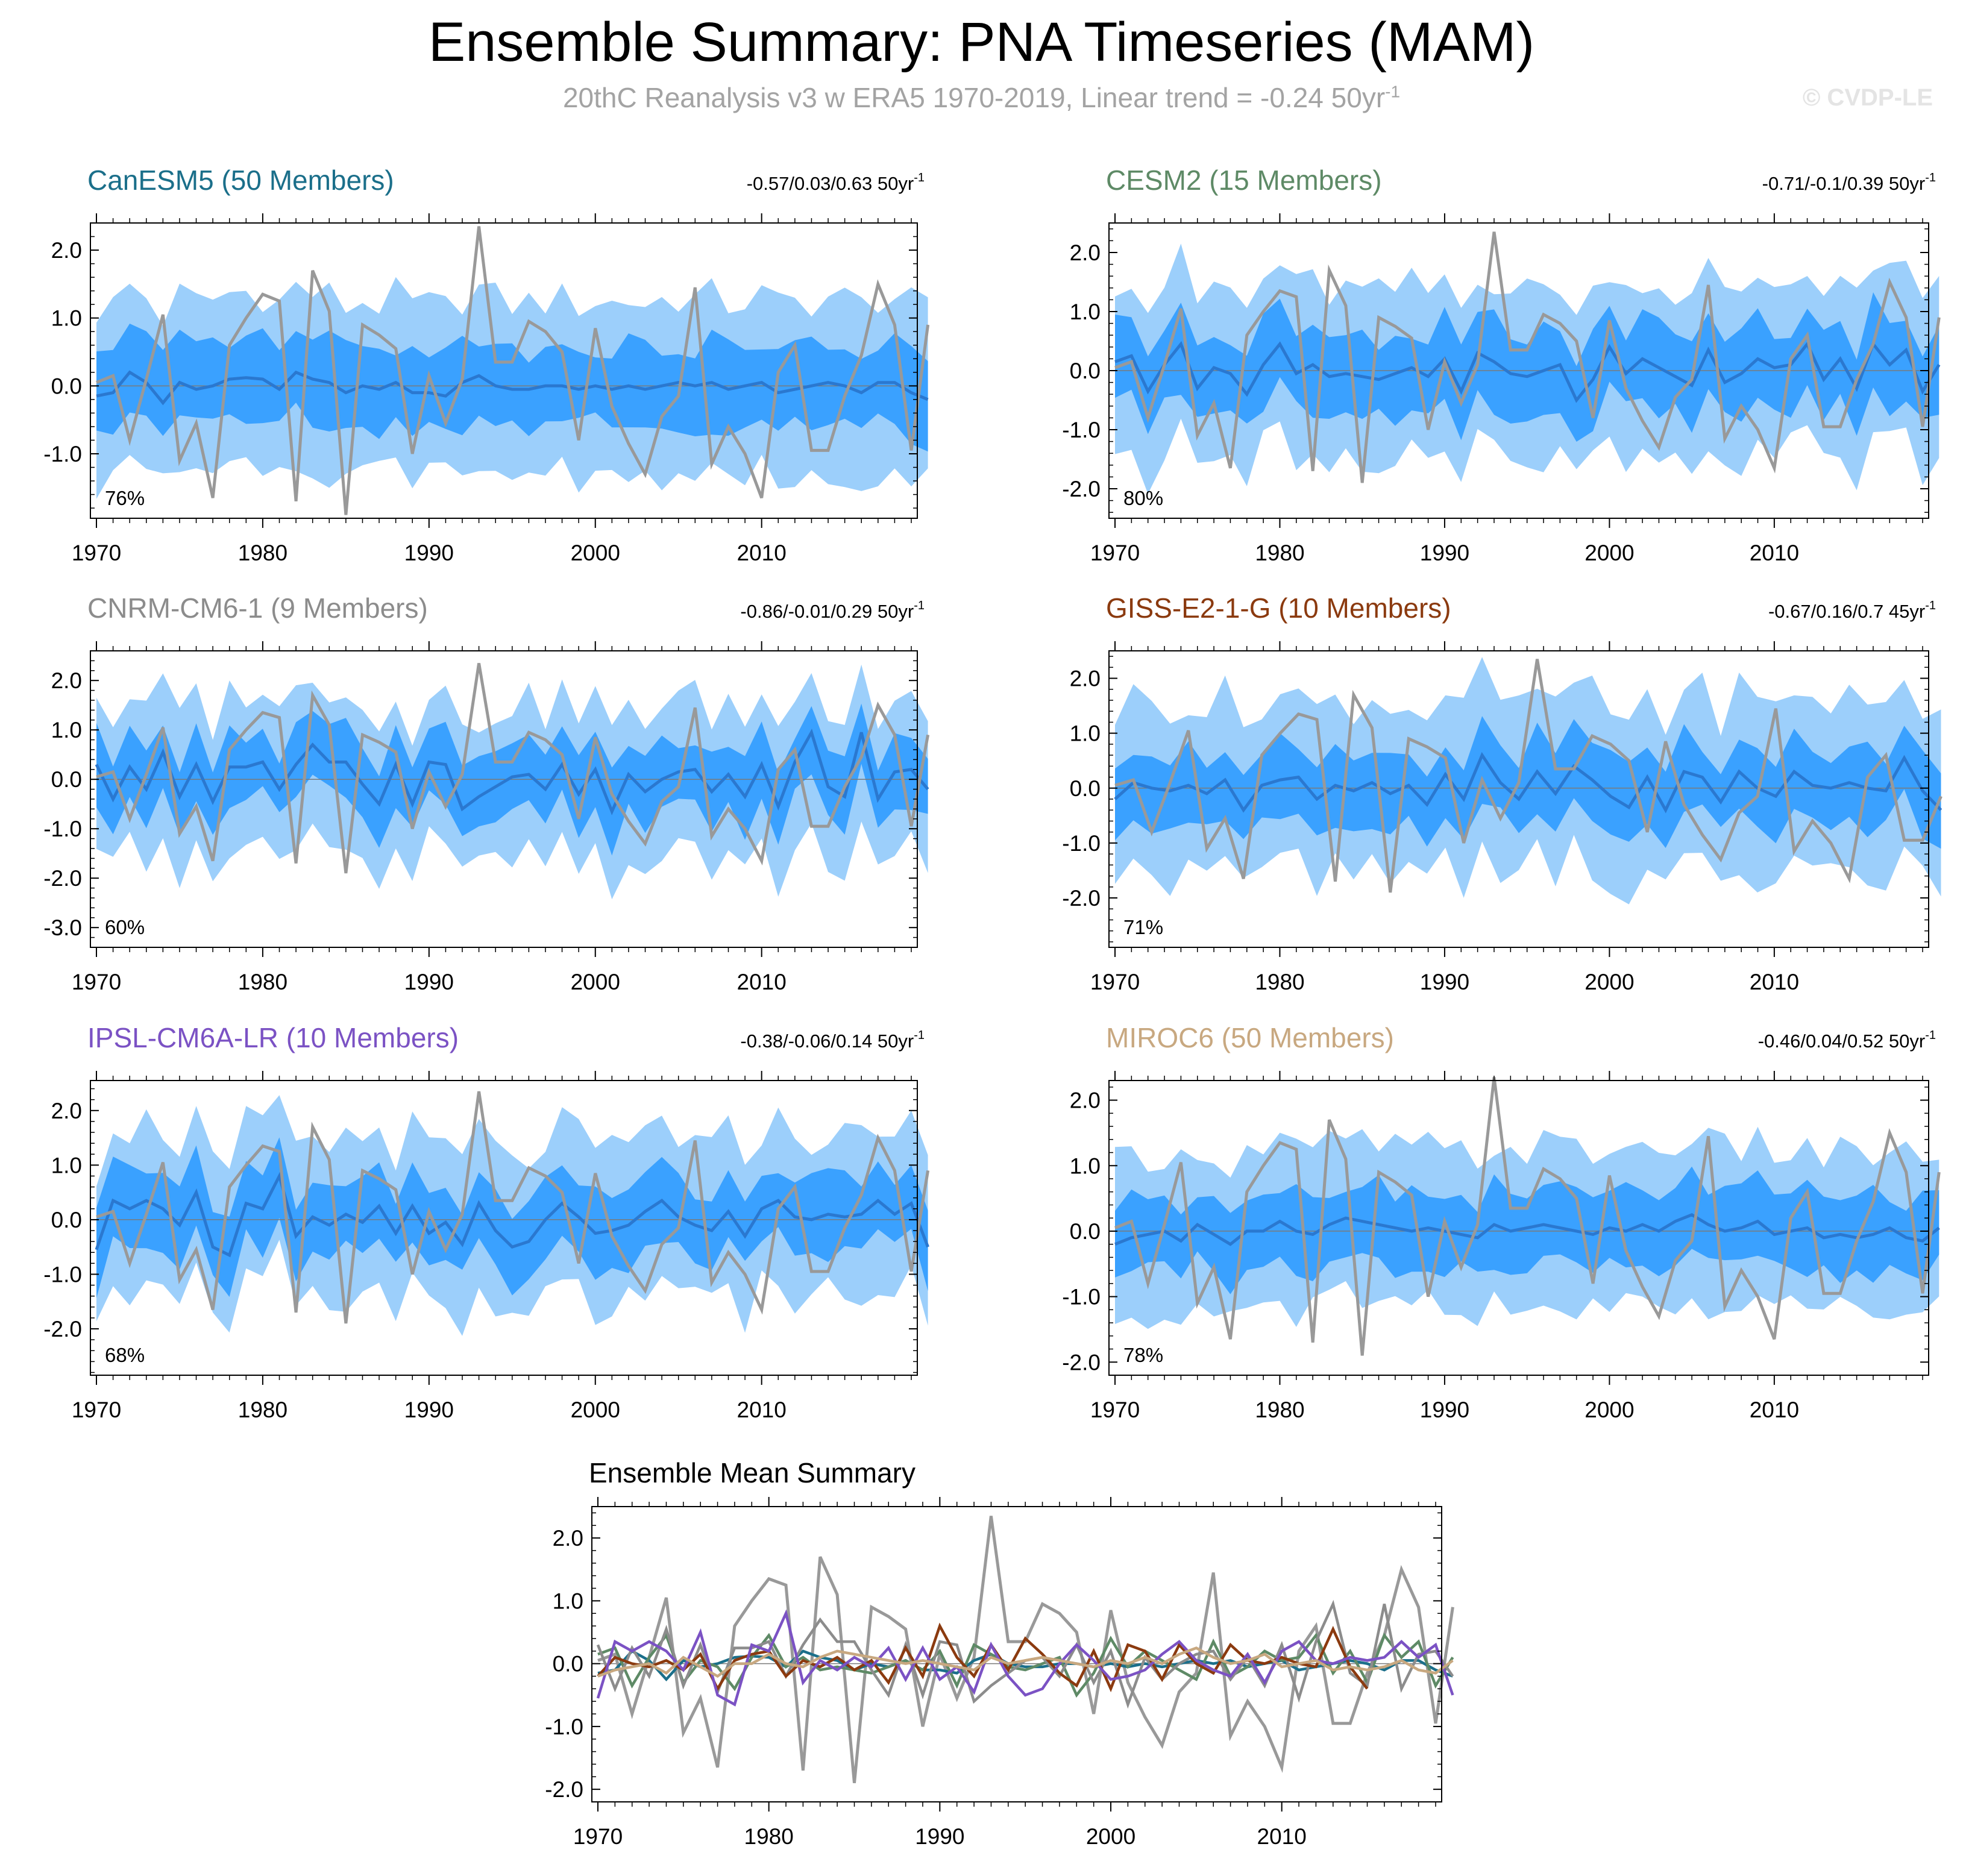 This screenshot has height=1876, width=1963. Describe the element at coordinates (1115, 553) in the screenshot. I see `panel-1-xtick-label: 1970` at that location.